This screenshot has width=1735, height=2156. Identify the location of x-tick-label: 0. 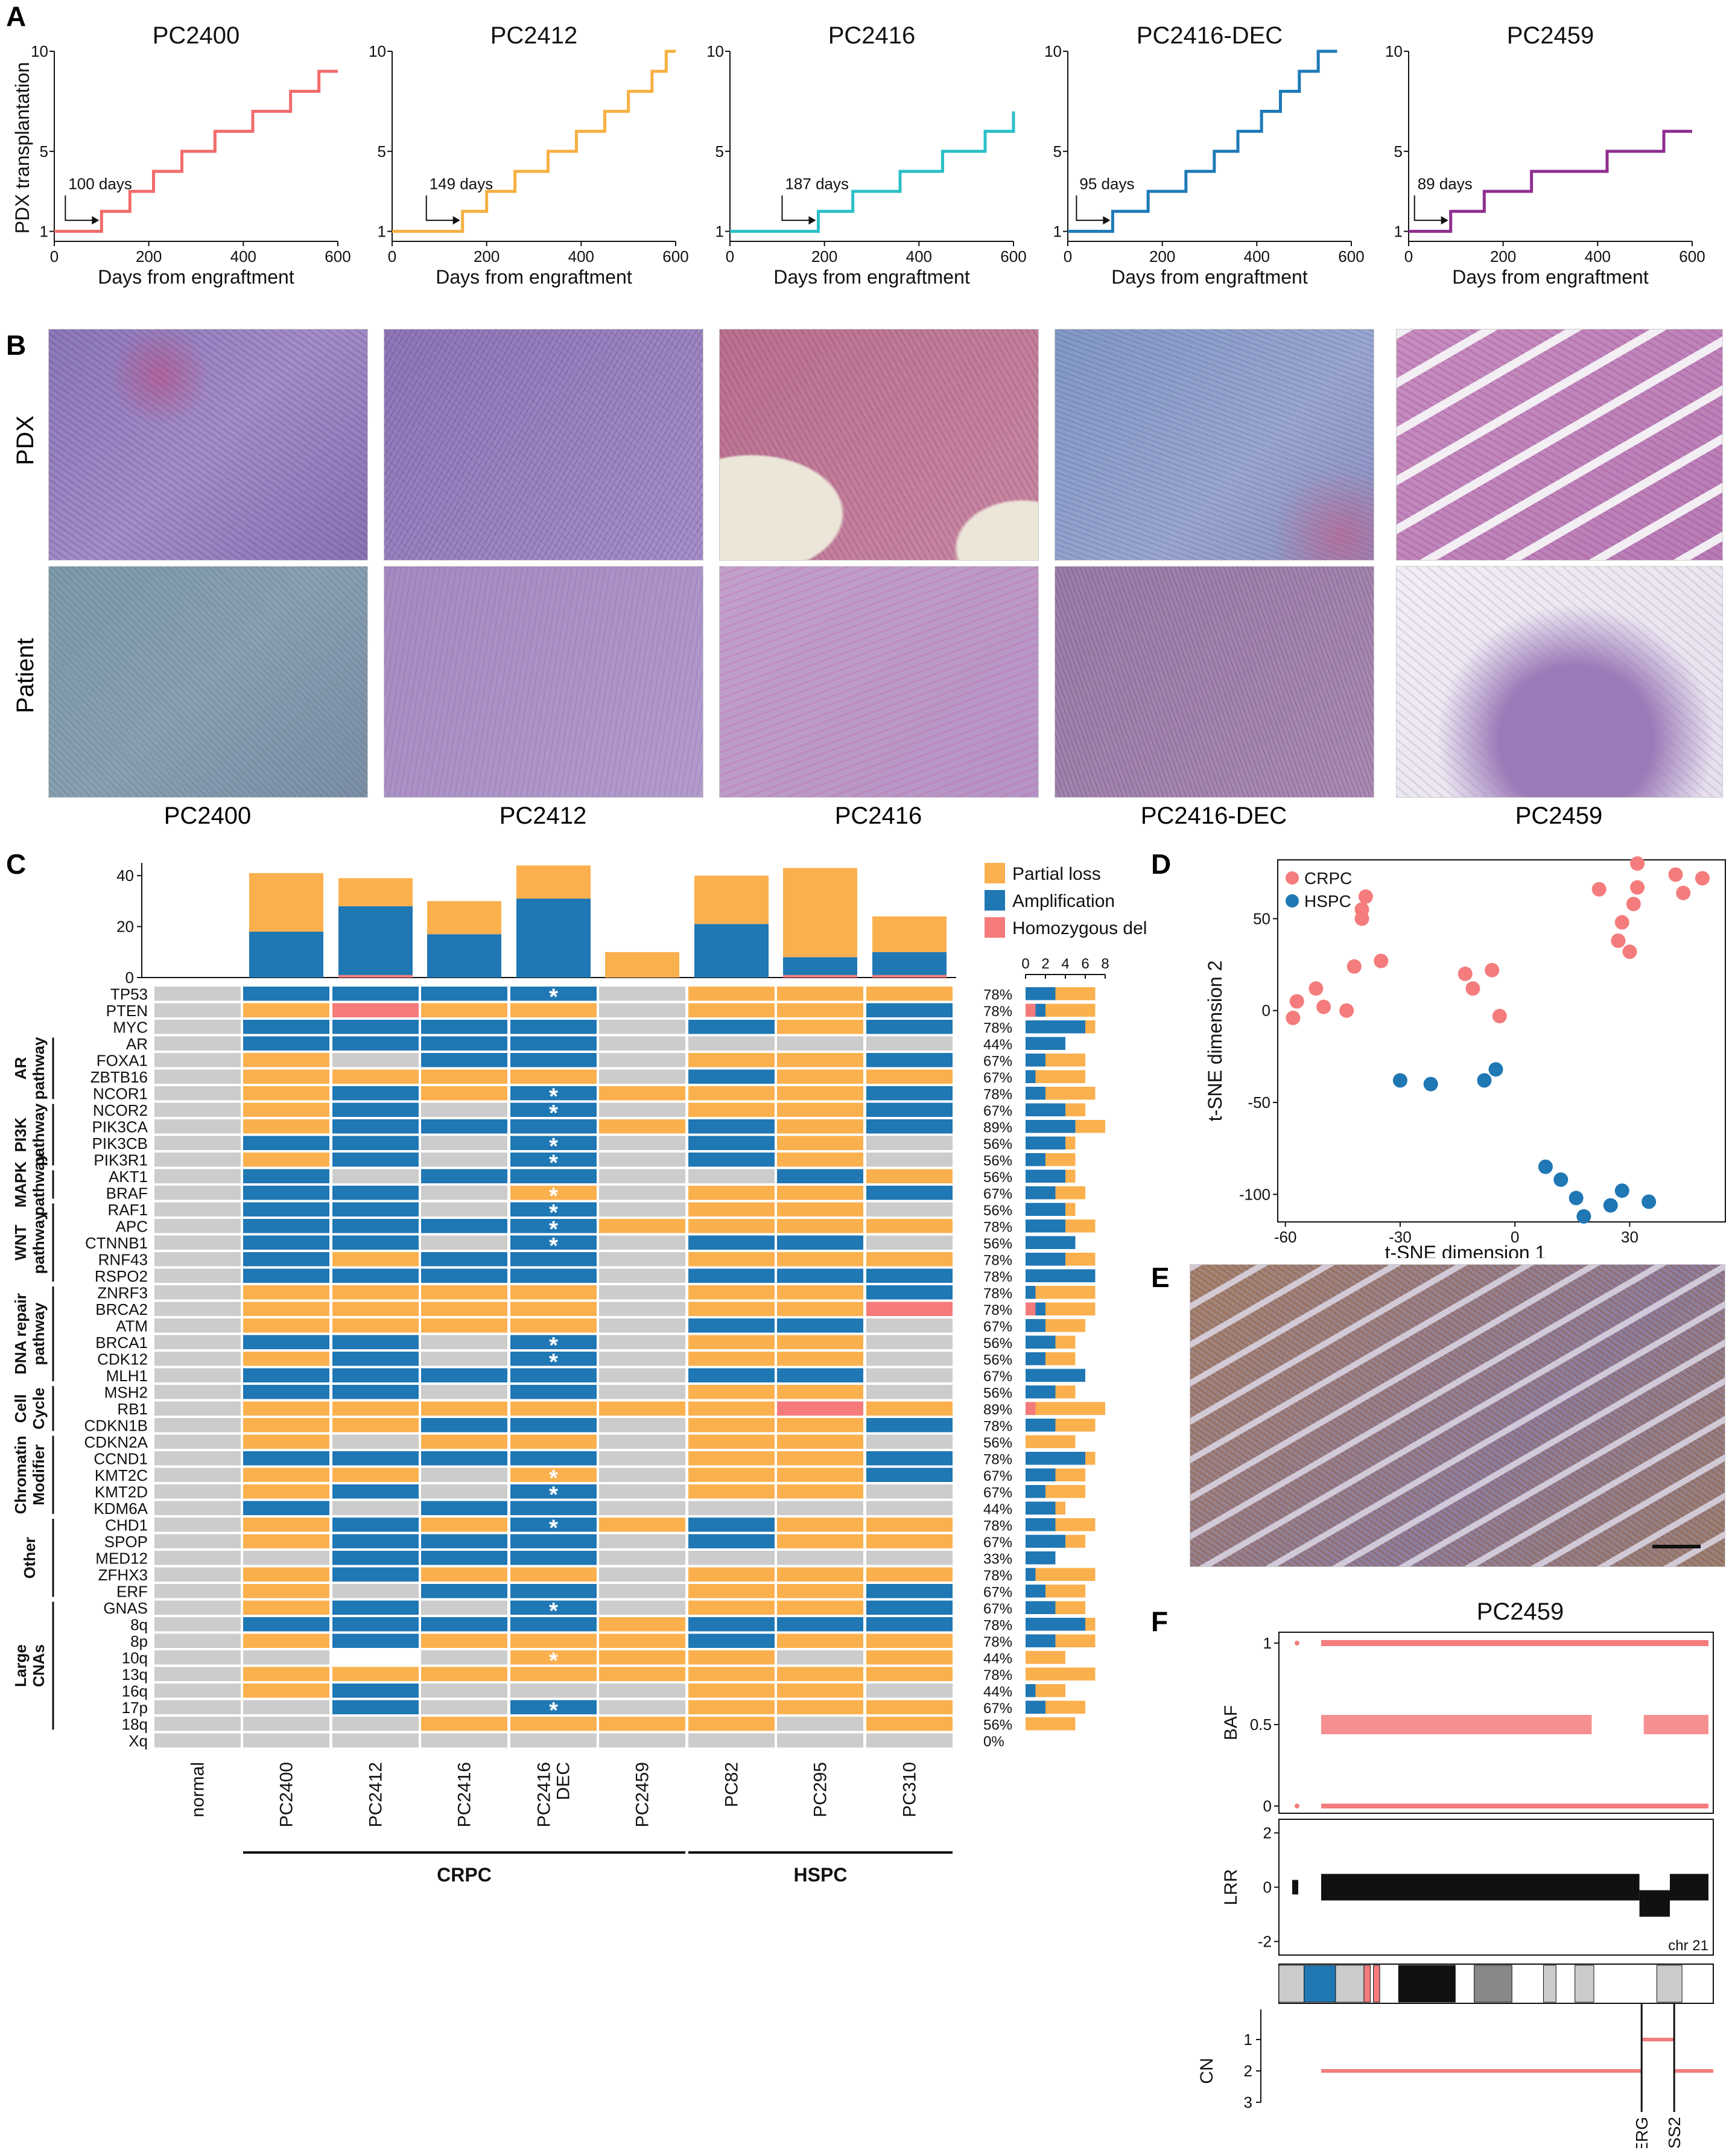
(392, 256).